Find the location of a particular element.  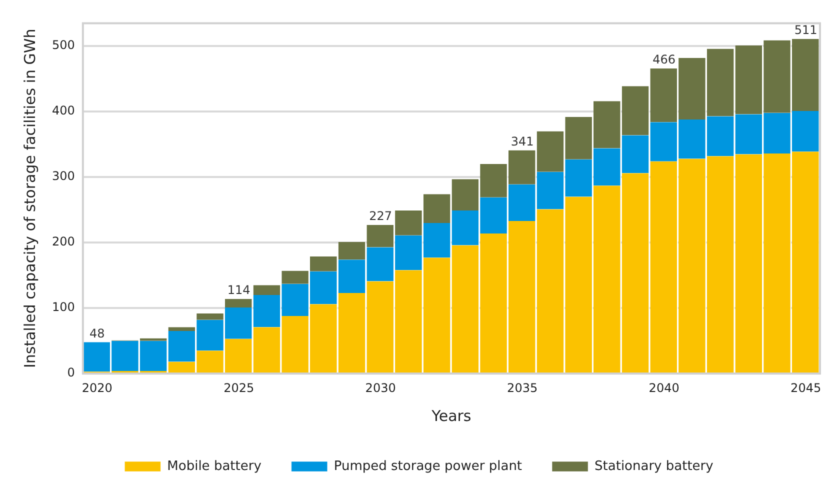

y-tick-label: 100 is located at coordinates (63, 307).